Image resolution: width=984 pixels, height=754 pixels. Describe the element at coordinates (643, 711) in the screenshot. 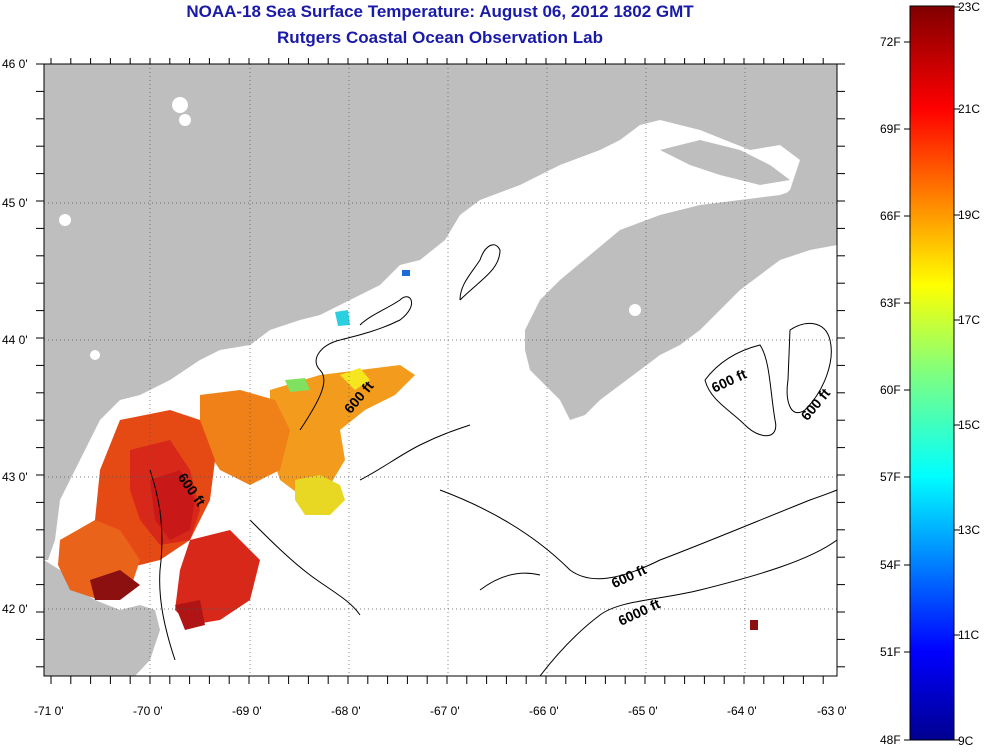

I see `lon-label: -65 0'` at that location.